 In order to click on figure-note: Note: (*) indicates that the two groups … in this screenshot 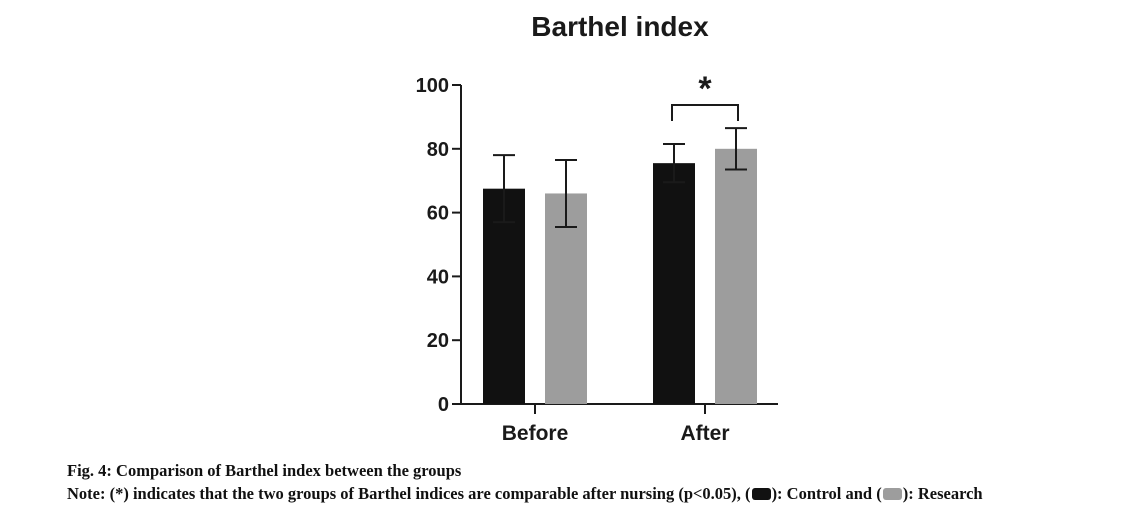, I will do `click(525, 494)`.